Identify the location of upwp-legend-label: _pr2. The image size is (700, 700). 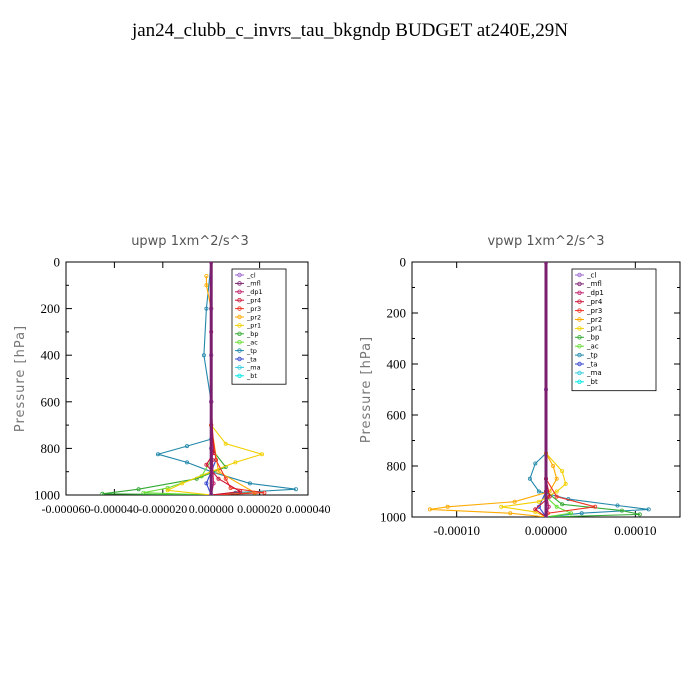
(253, 317).